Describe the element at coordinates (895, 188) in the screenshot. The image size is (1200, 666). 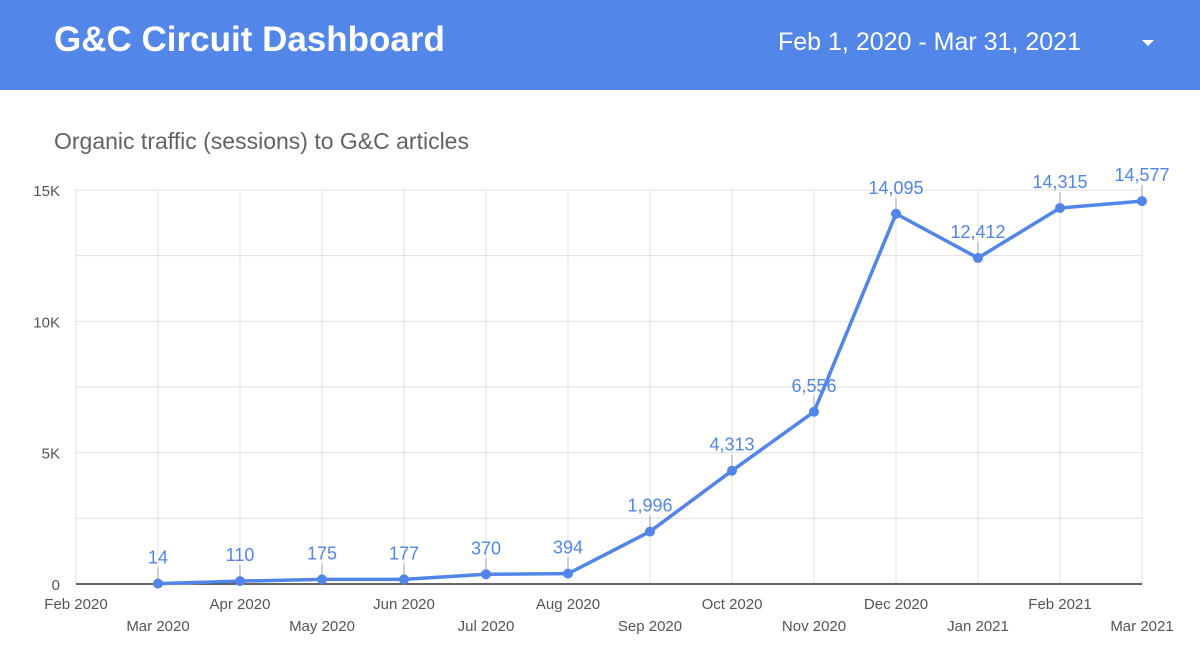
I see `data-label: 14,095` at that location.